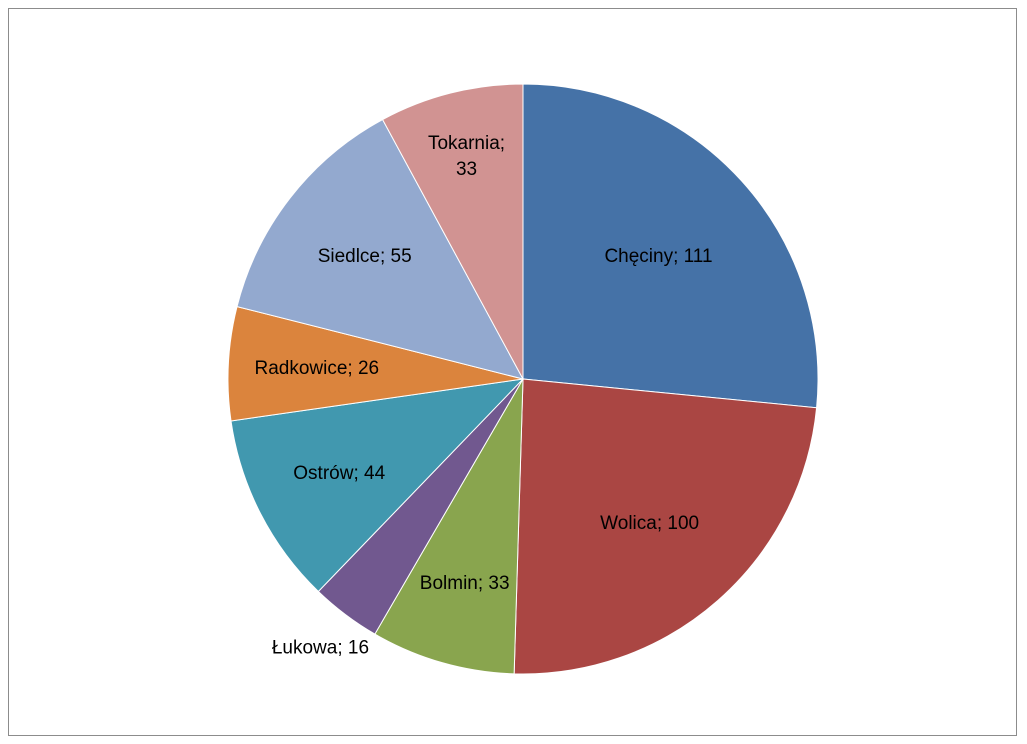  What do you see at coordinates (658, 256) in the screenshot?
I see `data-label-chęciny: Chęciny; 111` at bounding box center [658, 256].